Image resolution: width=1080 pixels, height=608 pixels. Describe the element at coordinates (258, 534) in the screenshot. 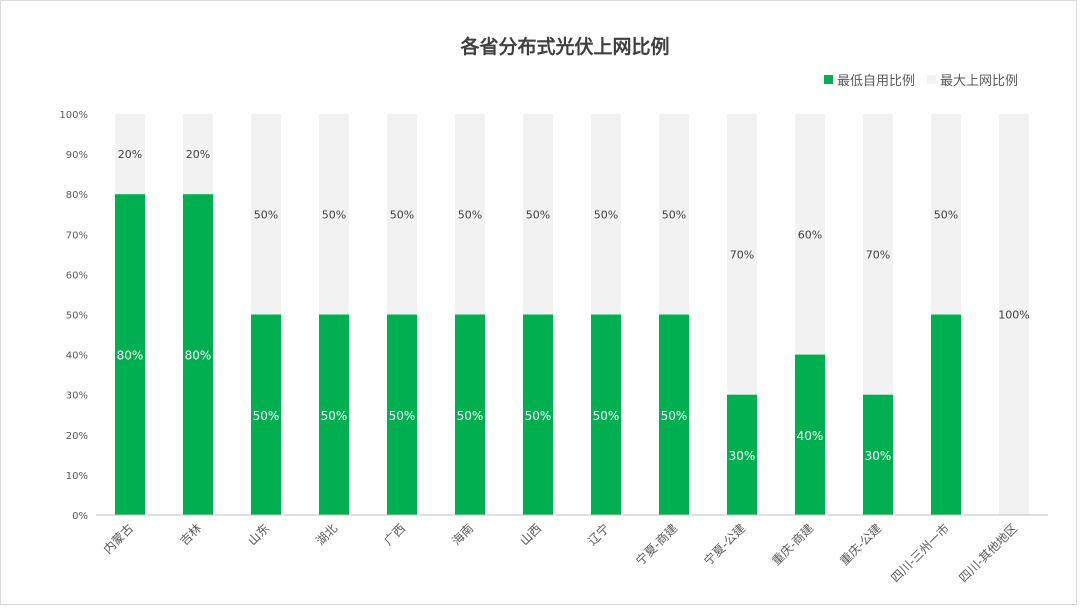

I see `x-category-label: 山东` at that location.